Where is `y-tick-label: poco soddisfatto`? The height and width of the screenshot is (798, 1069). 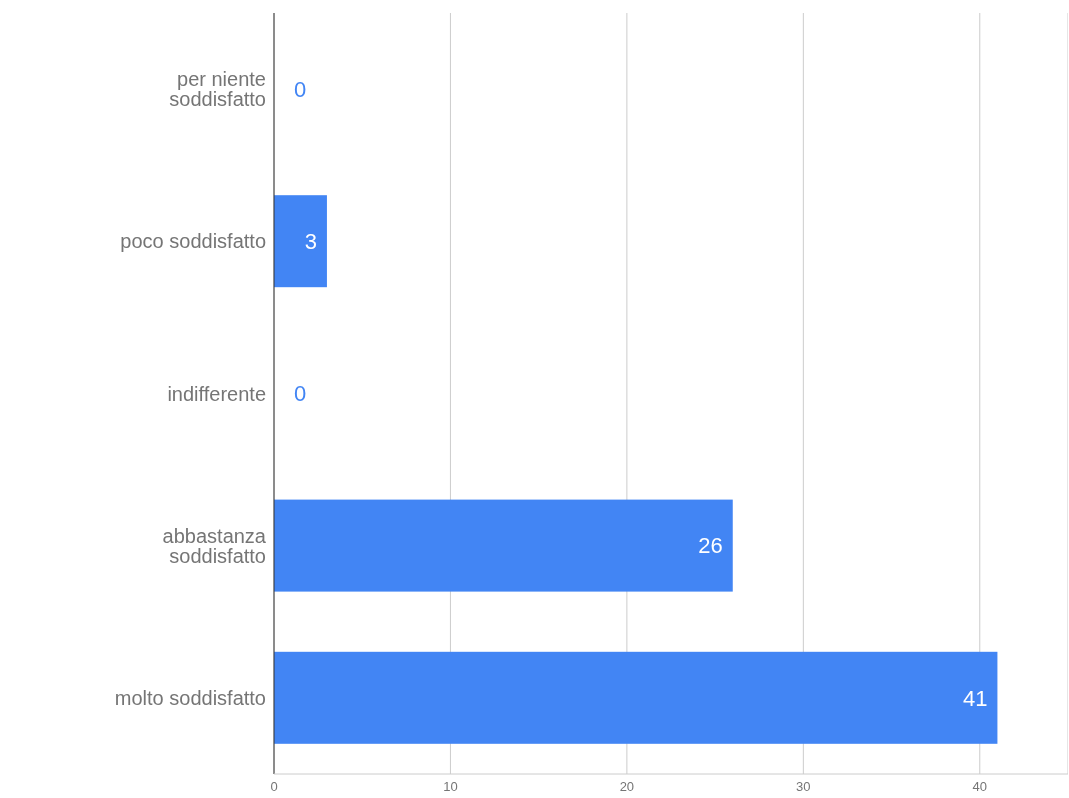
y-tick-label: poco soddisfatto is located at coordinates (193, 241).